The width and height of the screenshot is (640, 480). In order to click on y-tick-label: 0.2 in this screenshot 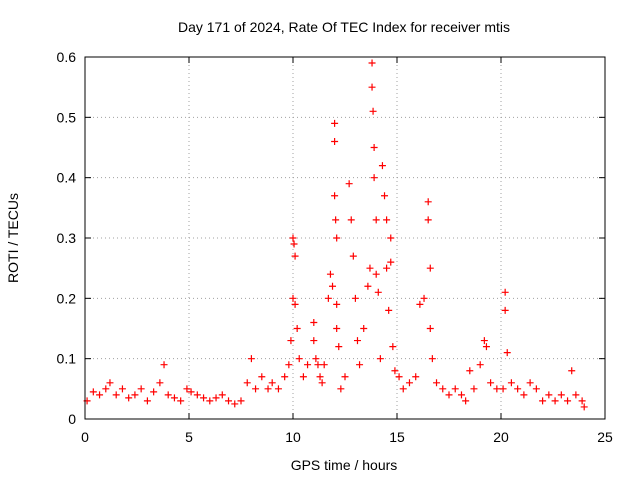, I will do `click(67, 298)`.